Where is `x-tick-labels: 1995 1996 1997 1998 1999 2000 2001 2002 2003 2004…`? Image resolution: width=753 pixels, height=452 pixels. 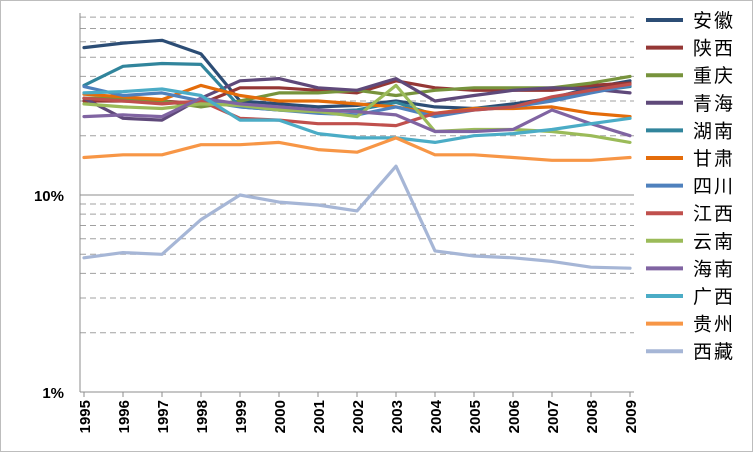 x-tick-labels: 1995 1996 1997 1998 1999 2000 2001 2002 2003 2004… is located at coordinates (358, 416).